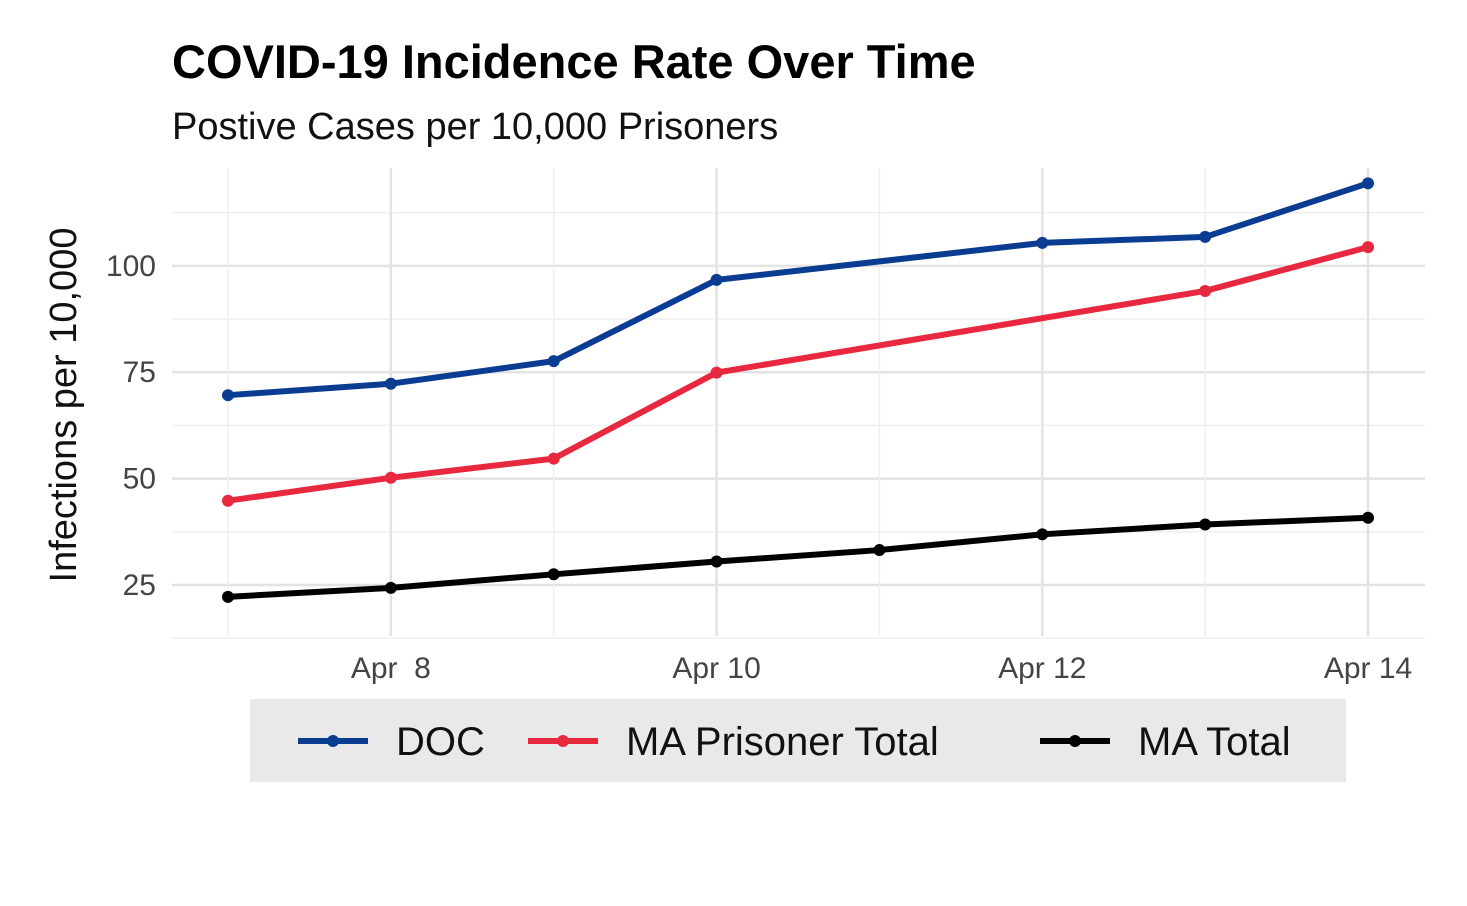 Image resolution: width=1467 pixels, height=906 pixels. What do you see at coordinates (881, 668) in the screenshot?
I see `x-axis-ticks: Apr 8 Apr 10 Apr 12 Apr 14` at bounding box center [881, 668].